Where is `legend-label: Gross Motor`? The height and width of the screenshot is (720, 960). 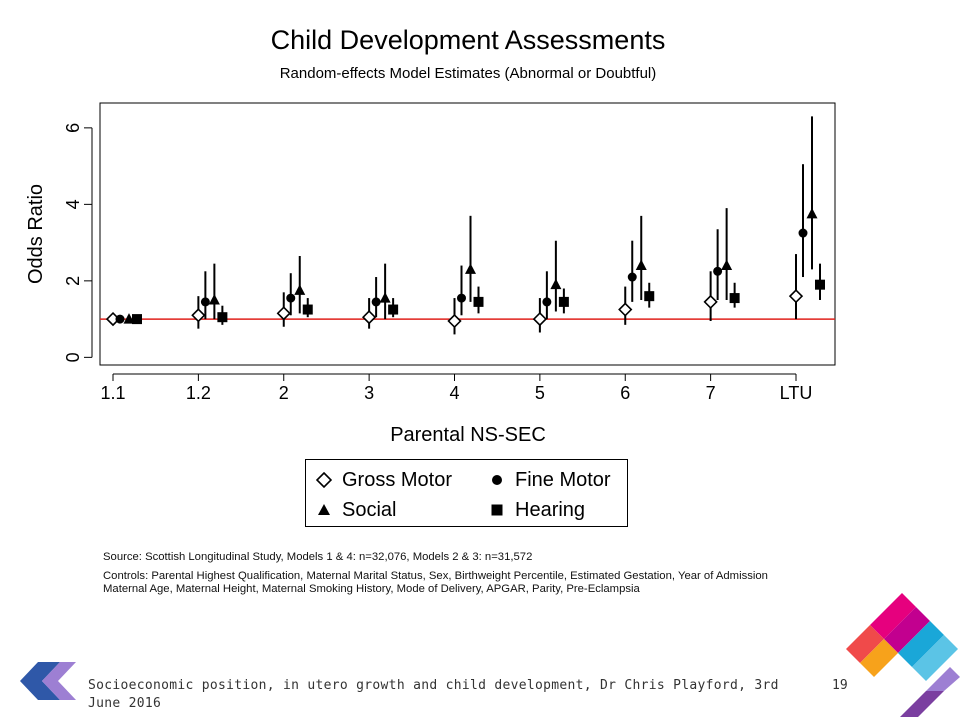 legend-label: Gross Motor is located at coordinates (397, 480).